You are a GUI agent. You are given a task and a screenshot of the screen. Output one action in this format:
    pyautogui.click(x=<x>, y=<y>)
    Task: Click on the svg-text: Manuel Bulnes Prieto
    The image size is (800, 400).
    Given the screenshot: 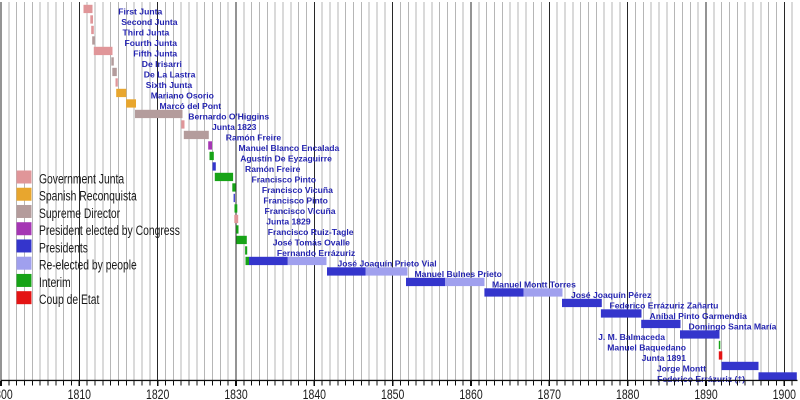 What is the action you would take?
    pyautogui.click(x=458, y=274)
    